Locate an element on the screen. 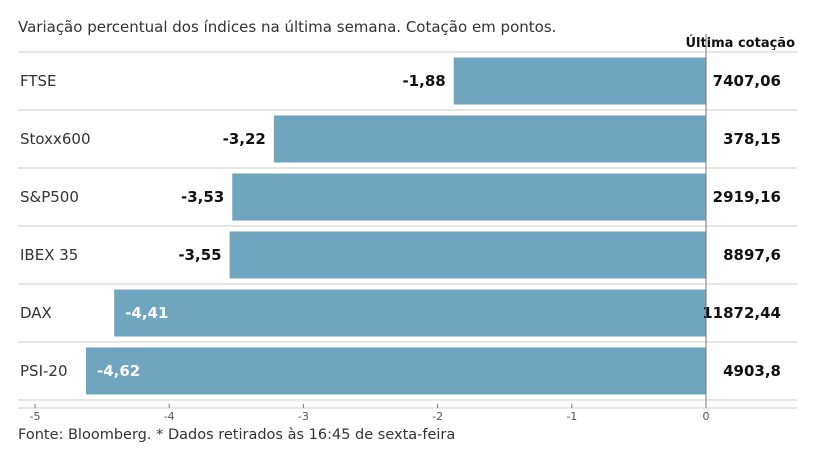 The height and width of the screenshot is (460, 817). category-label: PSI-20 is located at coordinates (44, 371).